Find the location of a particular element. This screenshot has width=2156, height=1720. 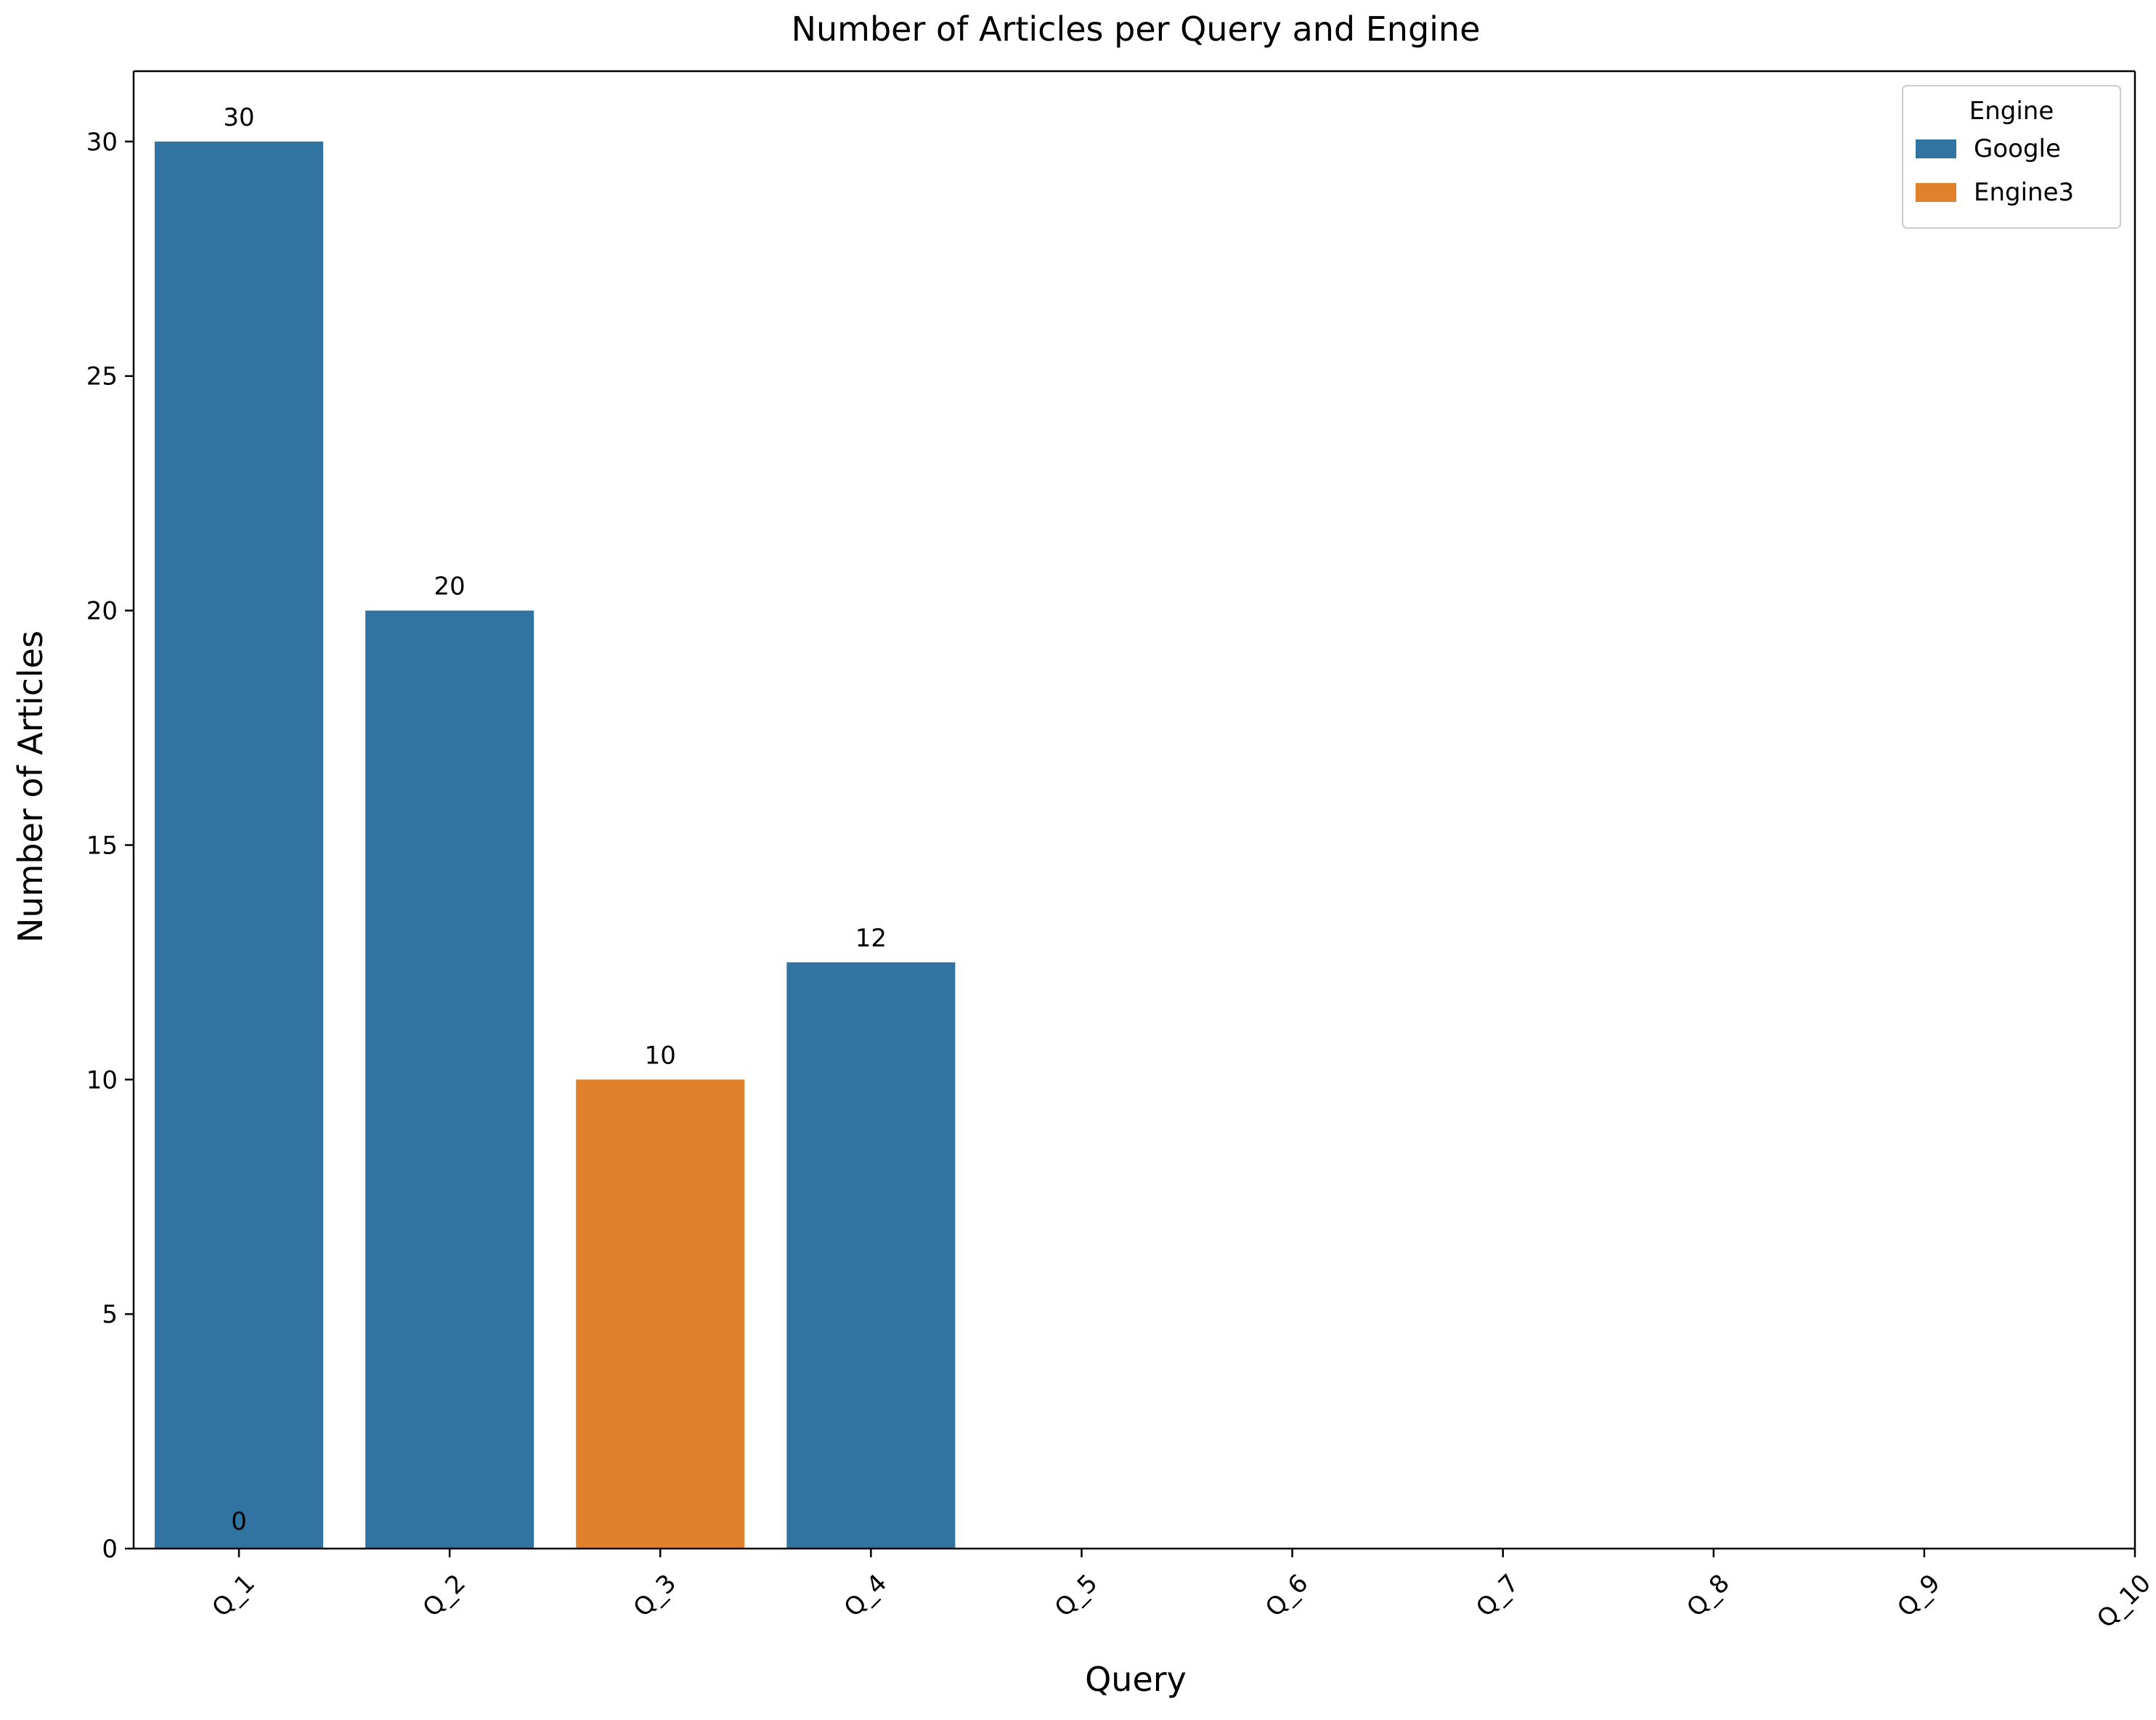

legend-title: Engine is located at coordinates (2011, 111).